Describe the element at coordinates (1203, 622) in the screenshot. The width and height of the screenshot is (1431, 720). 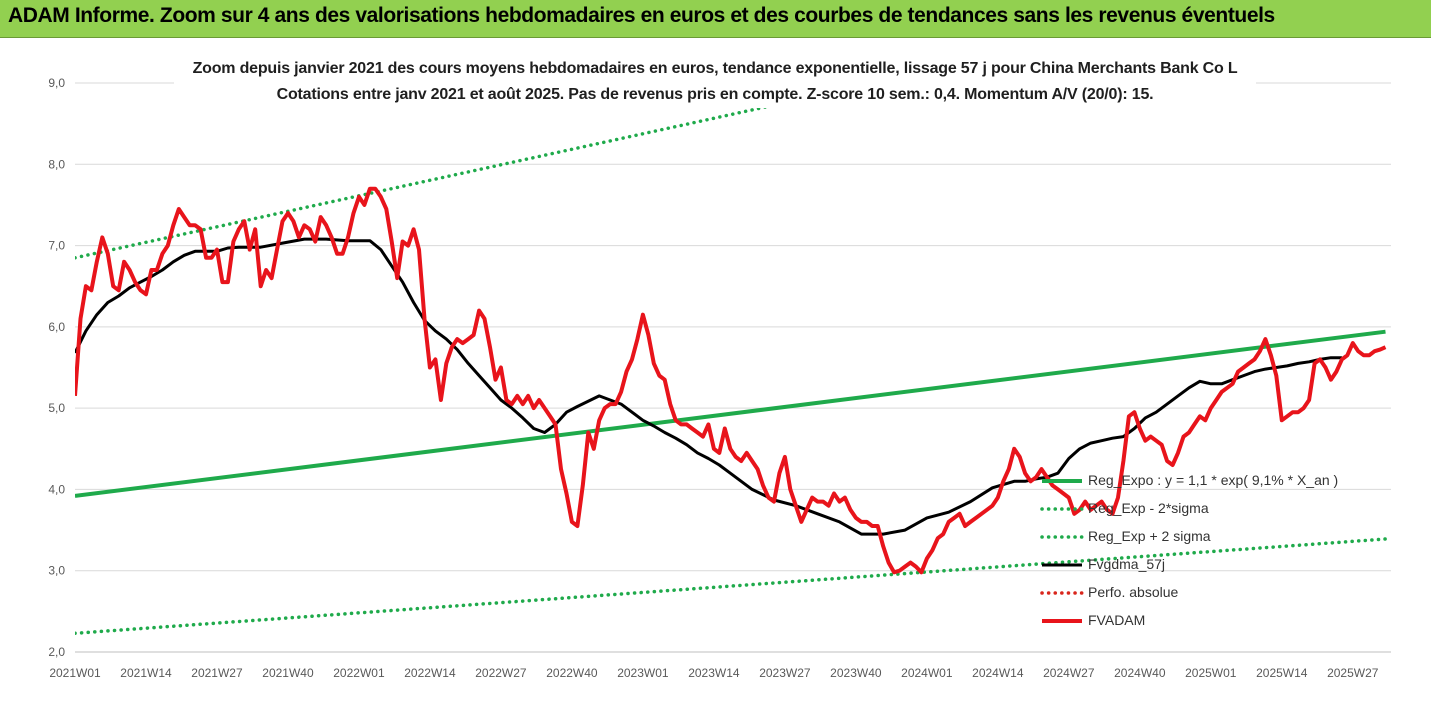
I see `legend-item: FVADAM` at that location.